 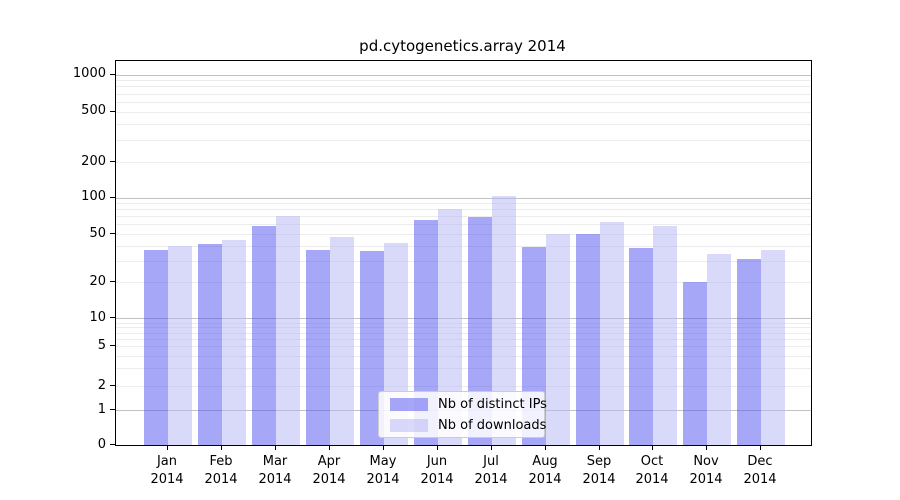 What do you see at coordinates (545, 447) in the screenshot?
I see `x-tick-mark-aug` at bounding box center [545, 447].